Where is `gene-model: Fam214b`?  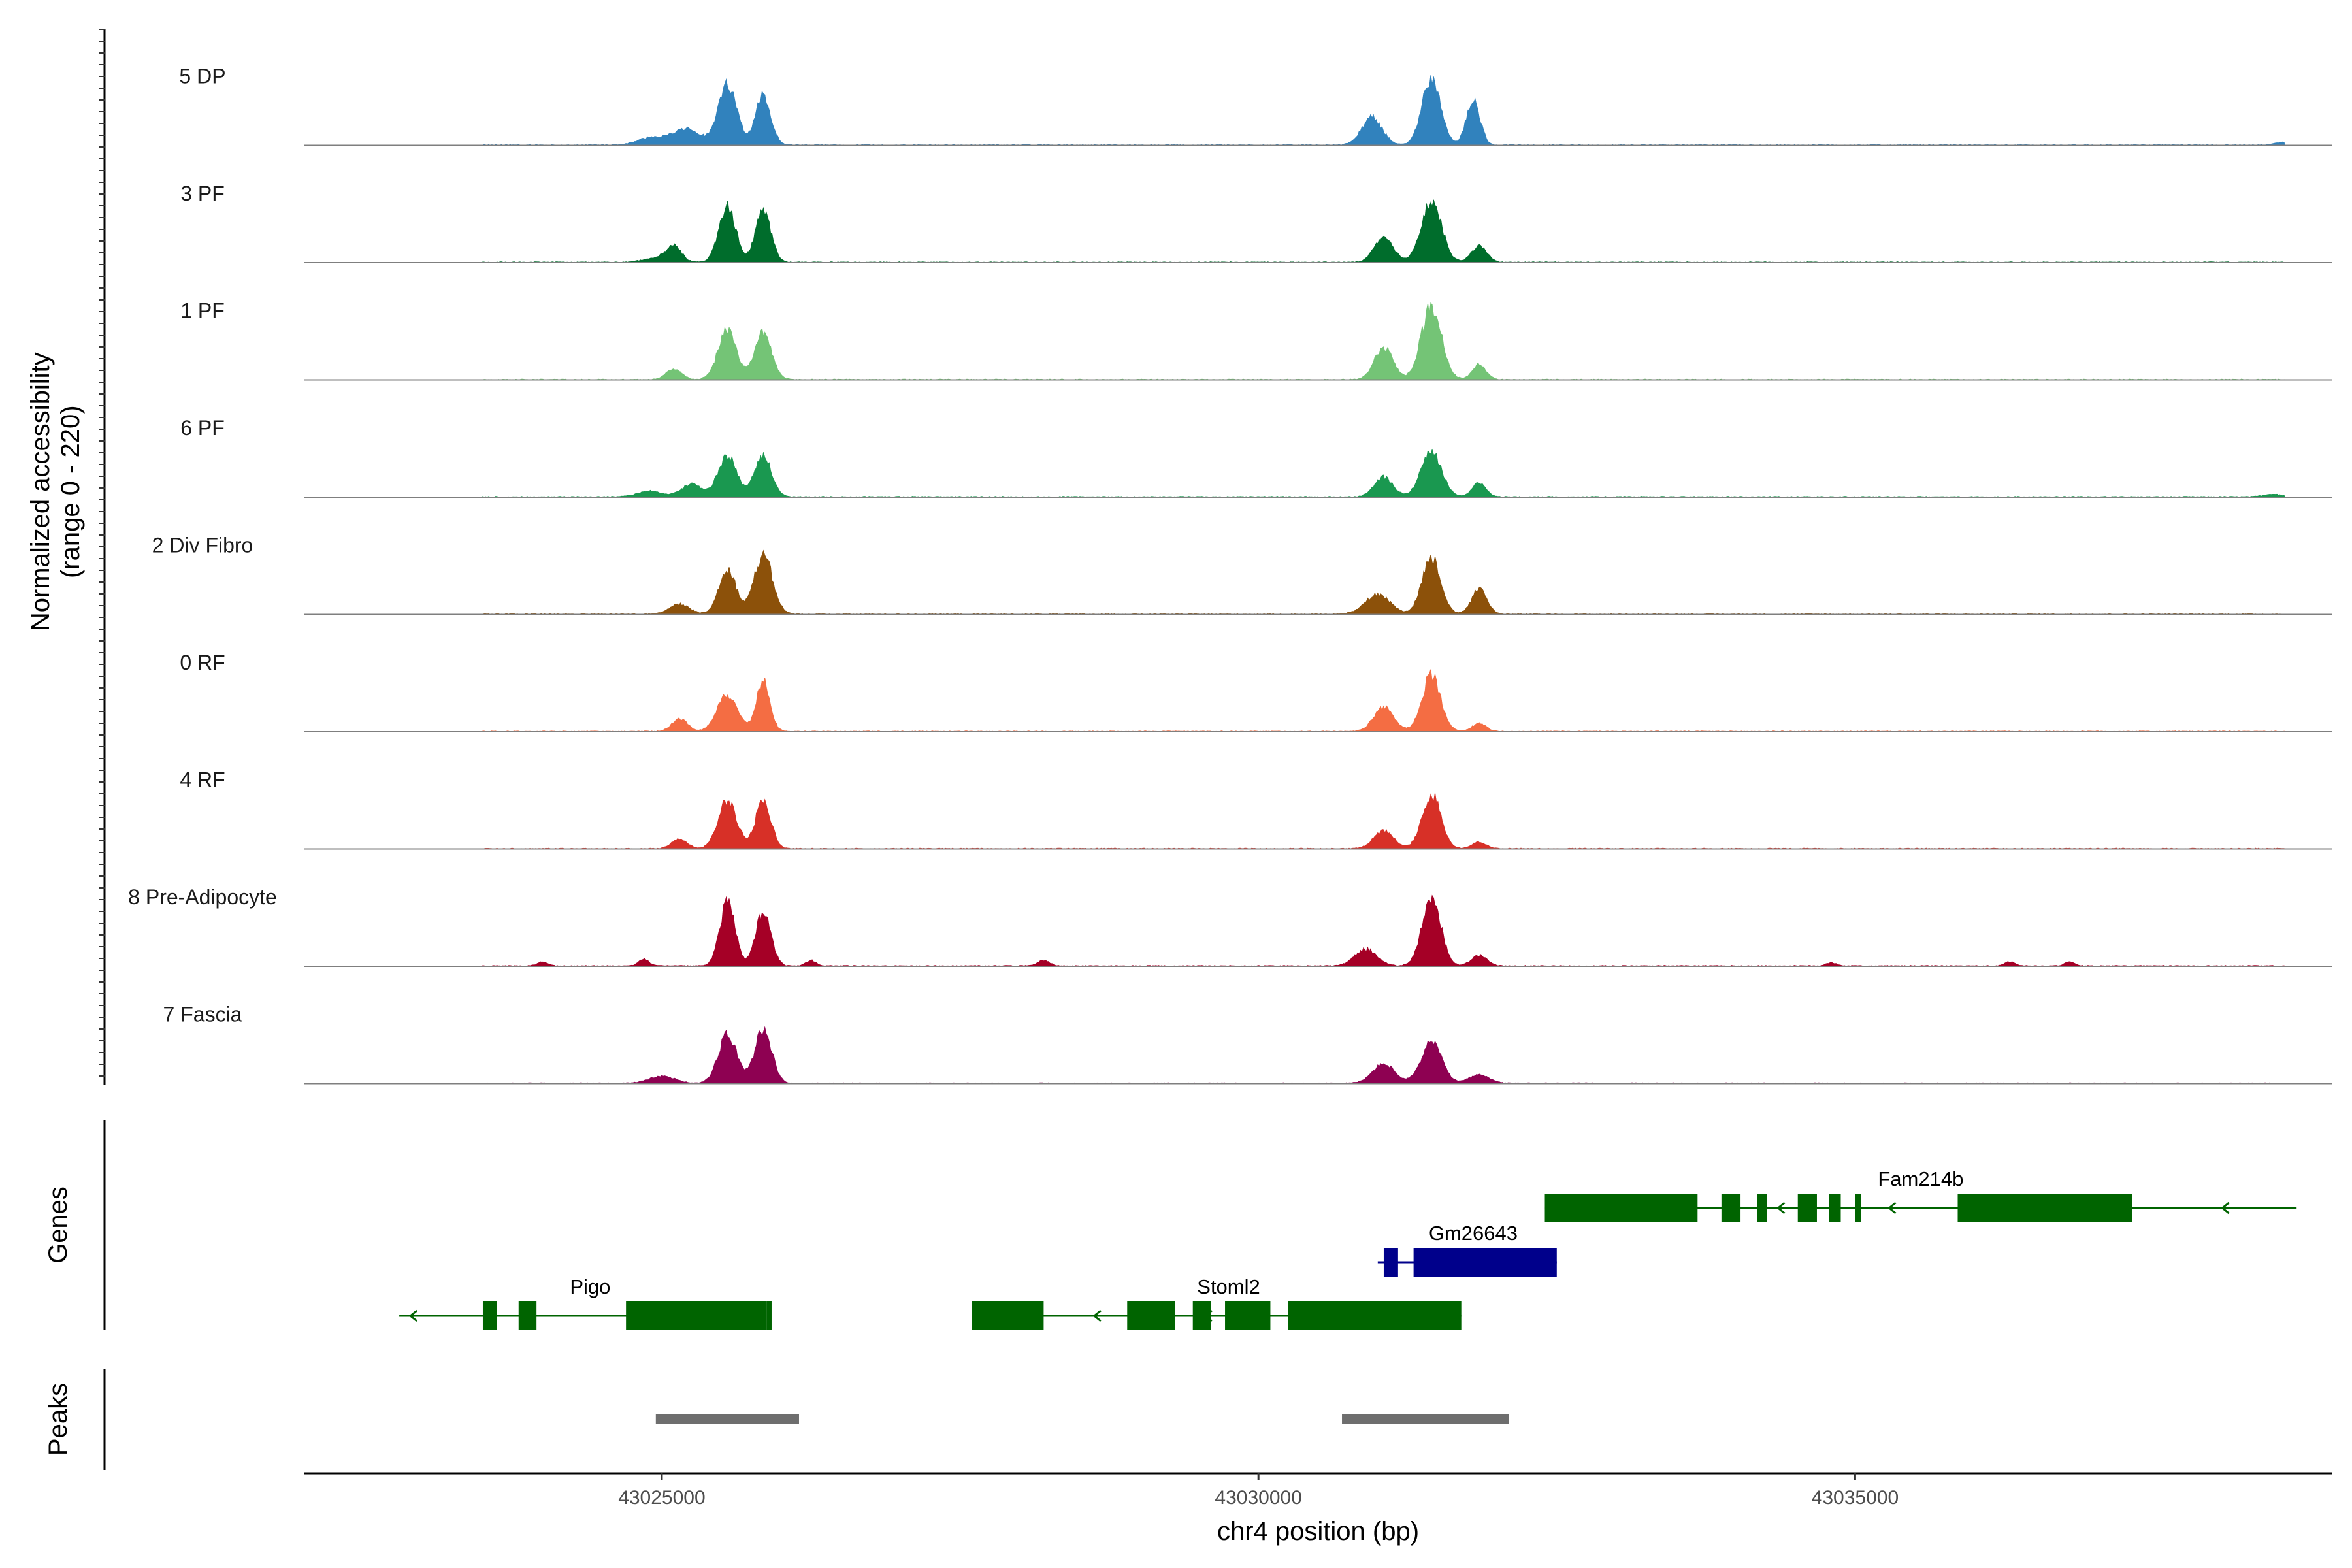
gene-model: Fam214b is located at coordinates (1920, 1195).